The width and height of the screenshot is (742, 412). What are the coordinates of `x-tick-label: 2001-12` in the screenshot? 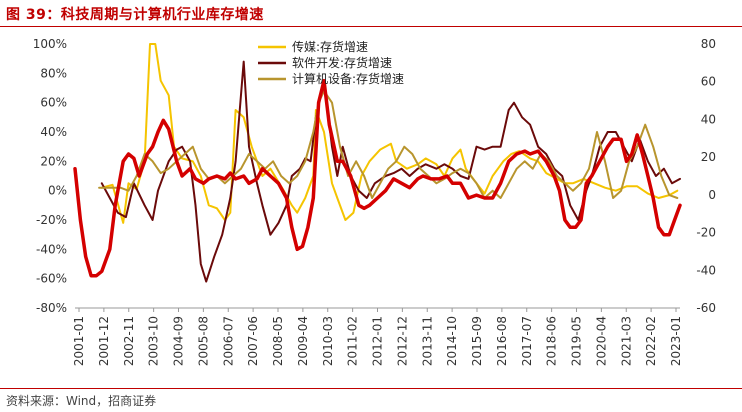 It's located at (104, 341).